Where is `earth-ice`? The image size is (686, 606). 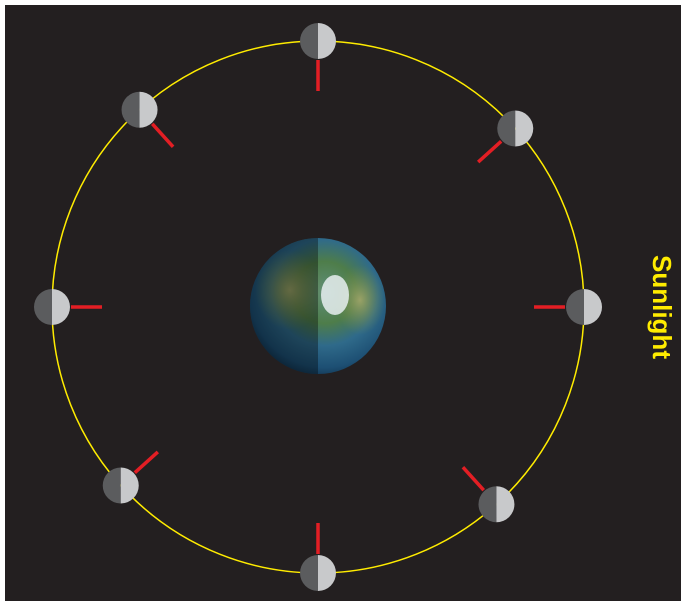 earth-ice is located at coordinates (335, 295).